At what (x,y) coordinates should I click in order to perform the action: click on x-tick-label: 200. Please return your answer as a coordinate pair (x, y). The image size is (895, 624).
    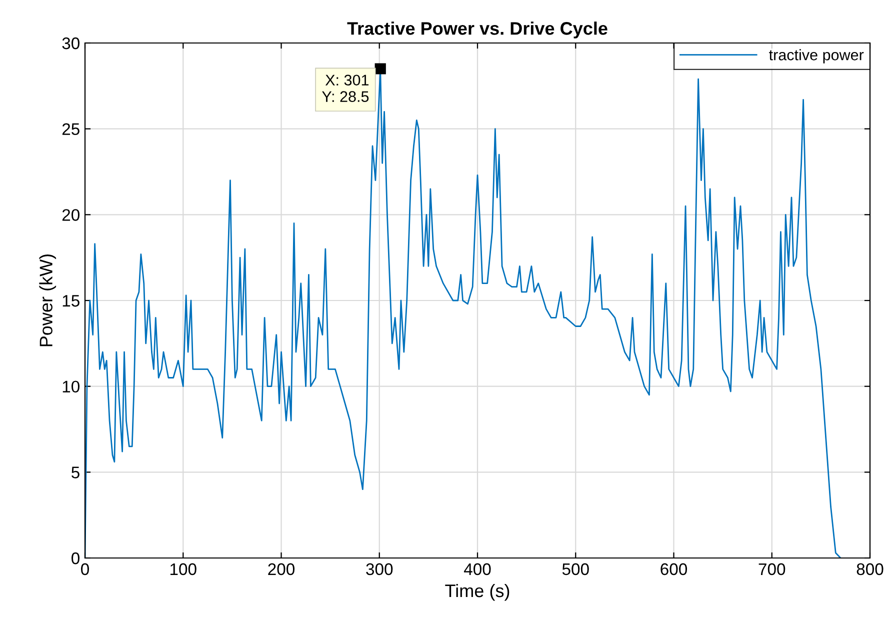
    Looking at the image, I should click on (281, 569).